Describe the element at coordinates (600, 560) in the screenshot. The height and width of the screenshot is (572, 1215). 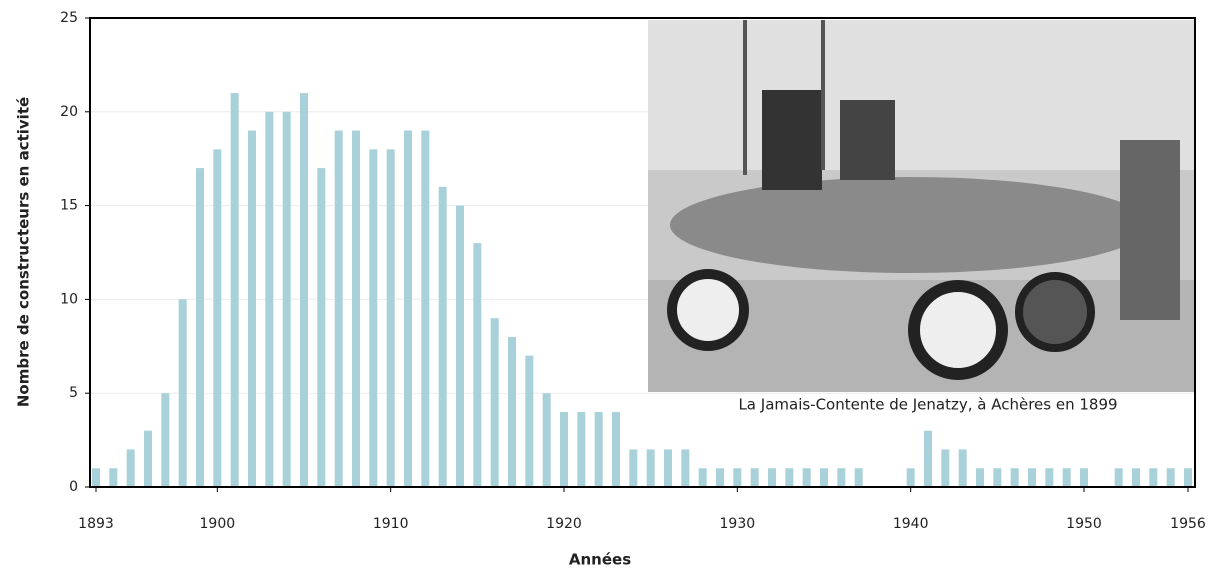
I see `x-axis-title: Années` at that location.